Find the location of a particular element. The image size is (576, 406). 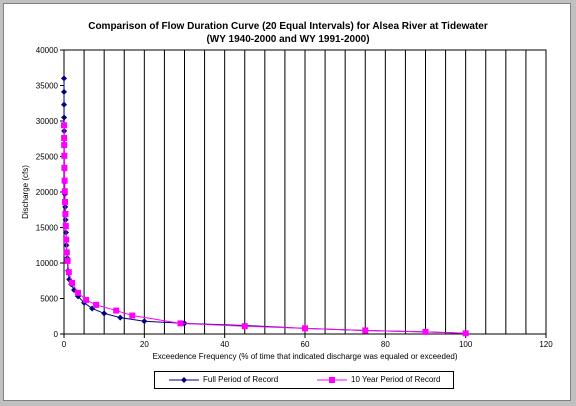

y-tick-label: 20000 is located at coordinates (47, 192).